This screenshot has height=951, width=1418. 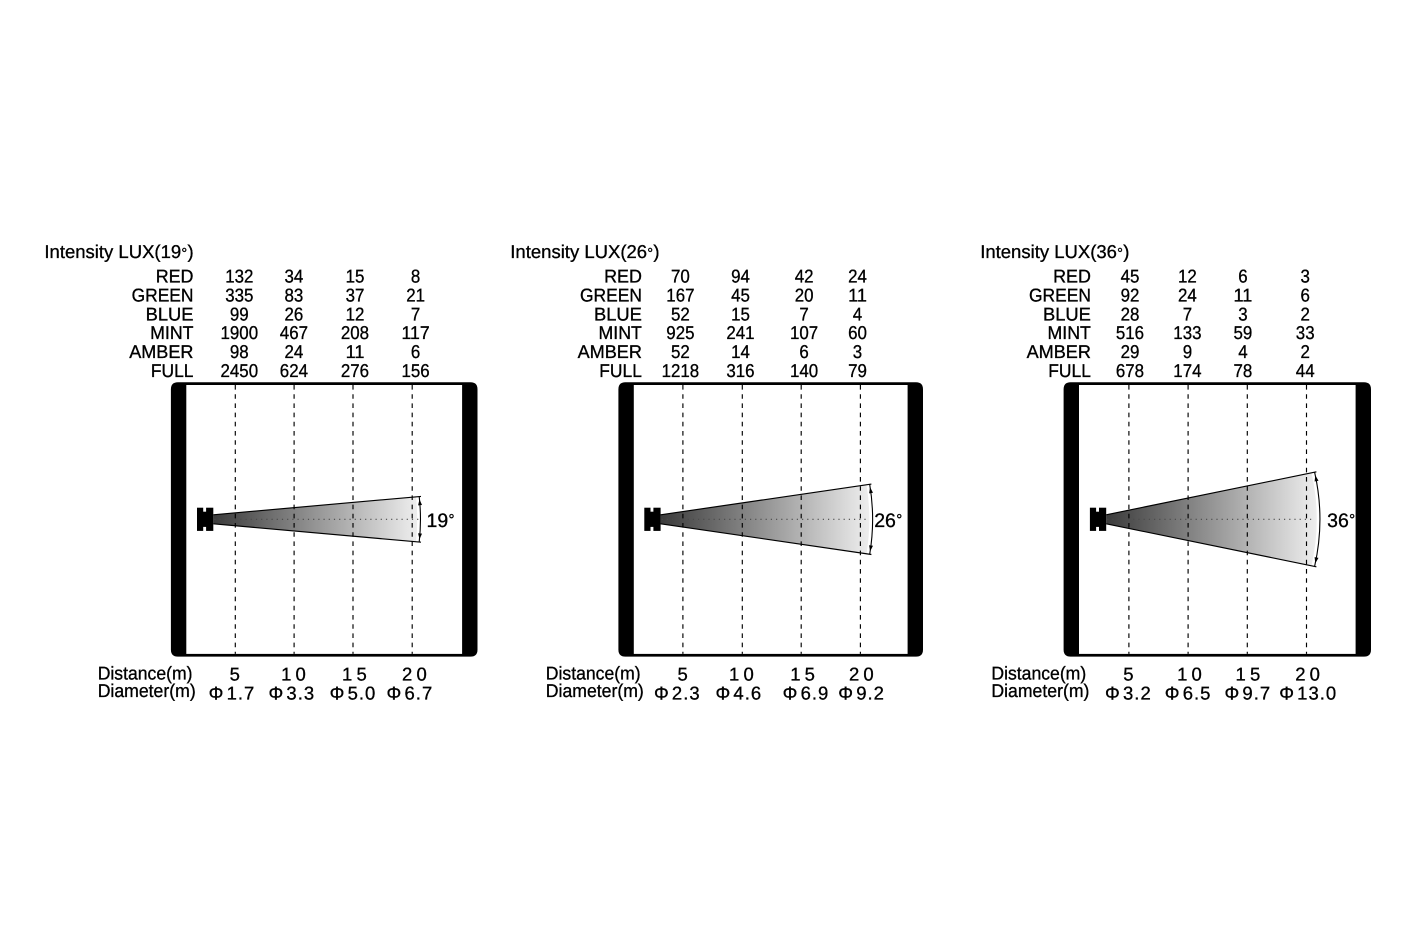 I want to click on svg-text: 1900, so click(x=240, y=332).